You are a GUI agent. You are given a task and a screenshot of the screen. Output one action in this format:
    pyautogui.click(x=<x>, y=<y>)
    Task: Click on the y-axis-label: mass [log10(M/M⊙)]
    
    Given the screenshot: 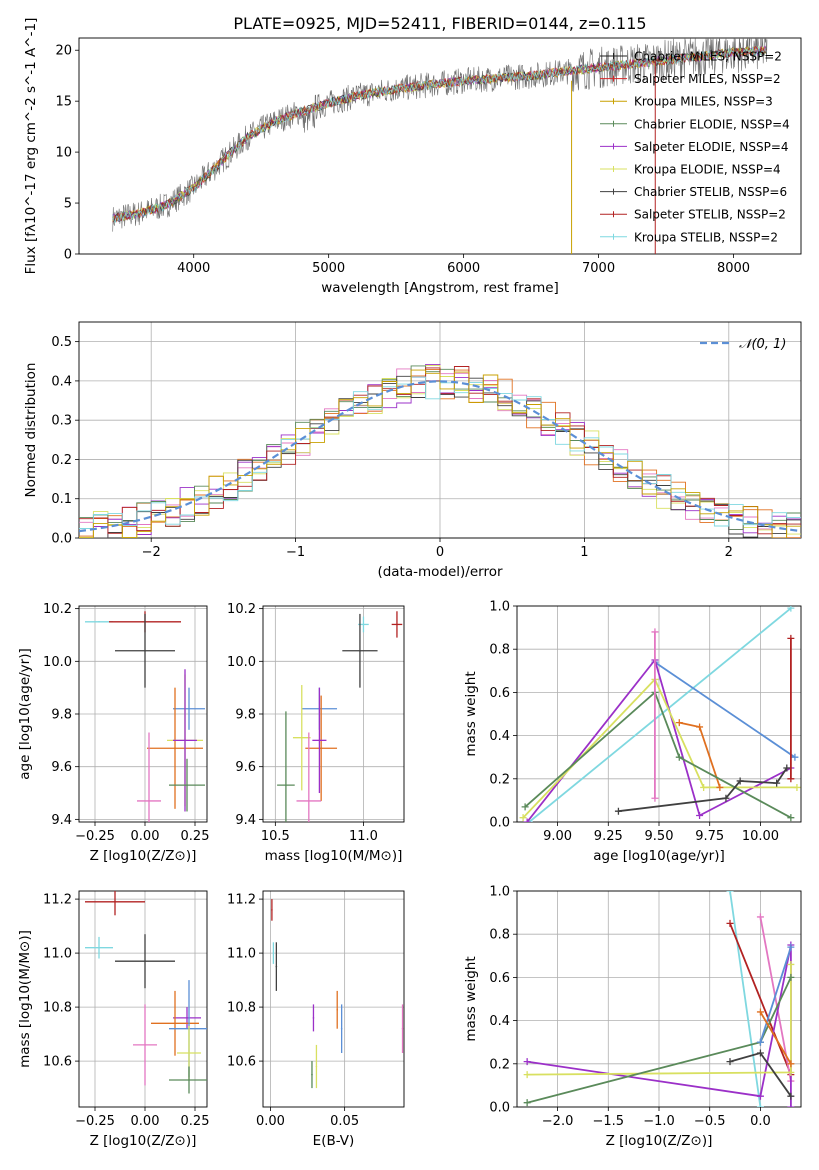 What is the action you would take?
    pyautogui.click(x=25, y=999)
    